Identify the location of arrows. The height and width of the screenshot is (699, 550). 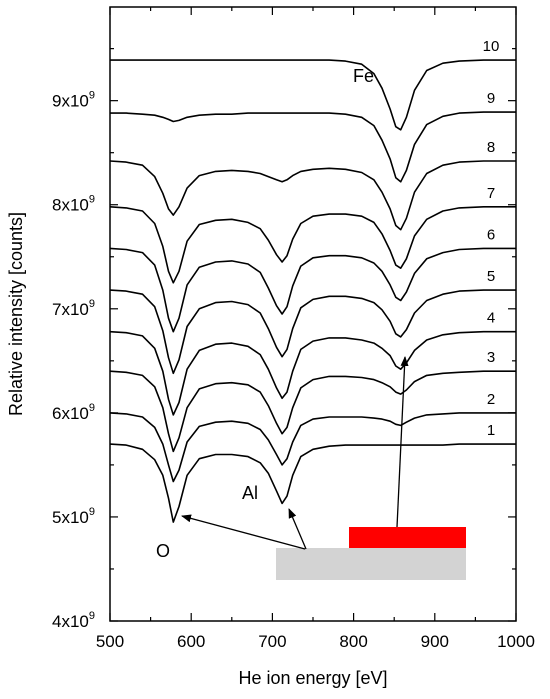
(295, 453).